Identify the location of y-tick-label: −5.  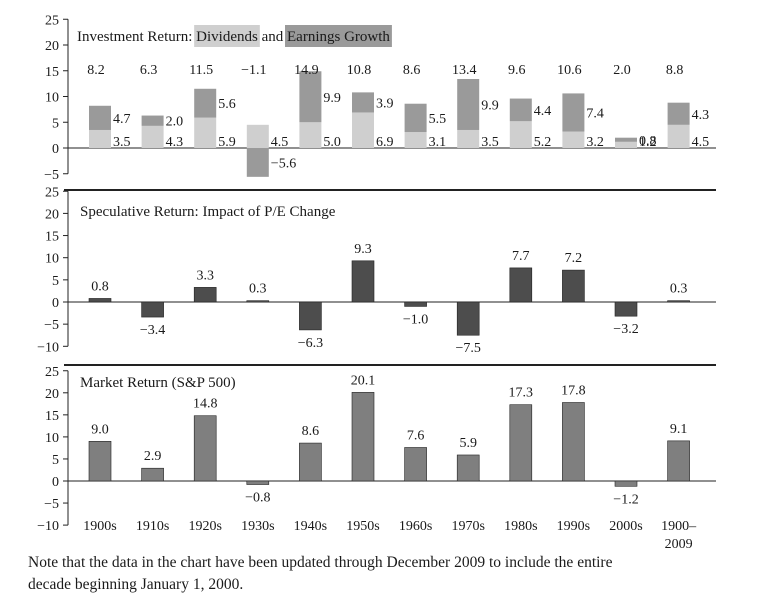
(51, 325).